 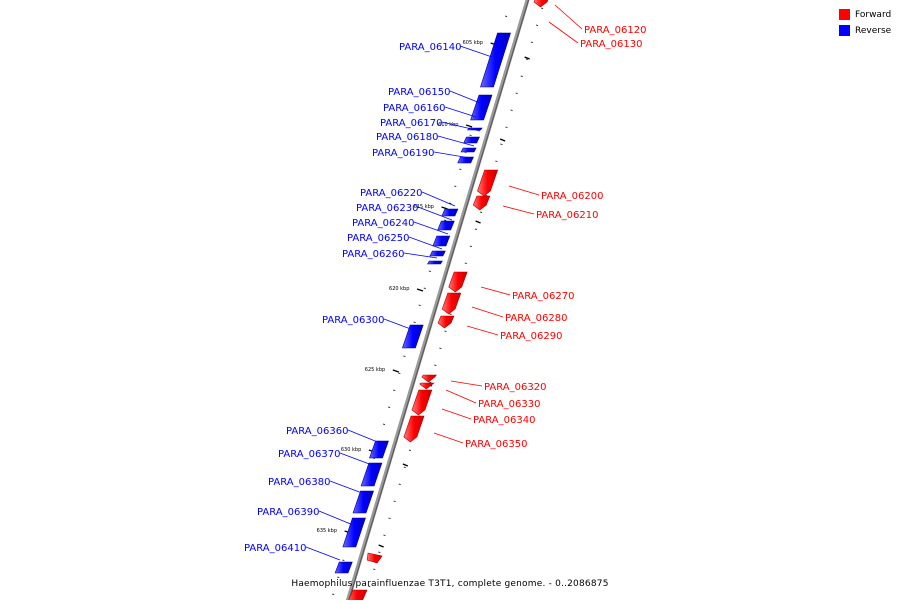 I want to click on gene-label-para_06170: PARA_06170, so click(x=411, y=123).